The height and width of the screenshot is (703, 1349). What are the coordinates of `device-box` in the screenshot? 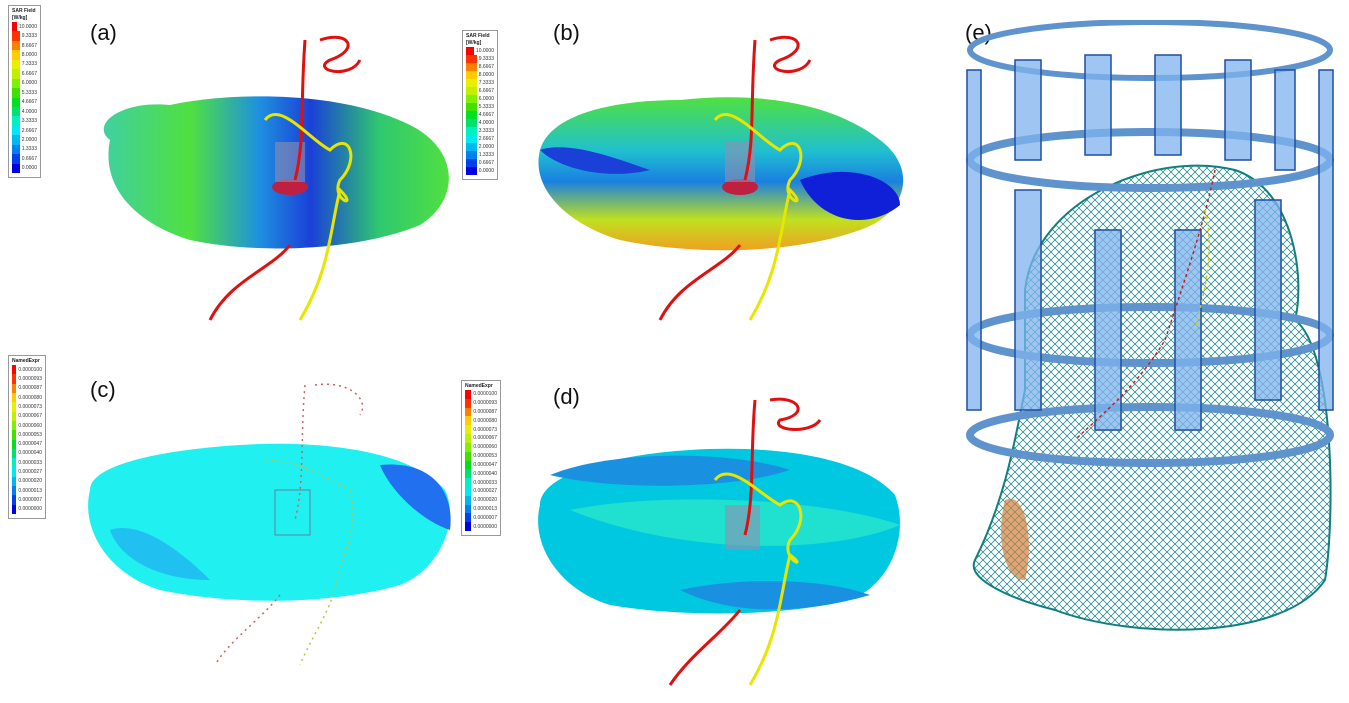 It's located at (292, 512).